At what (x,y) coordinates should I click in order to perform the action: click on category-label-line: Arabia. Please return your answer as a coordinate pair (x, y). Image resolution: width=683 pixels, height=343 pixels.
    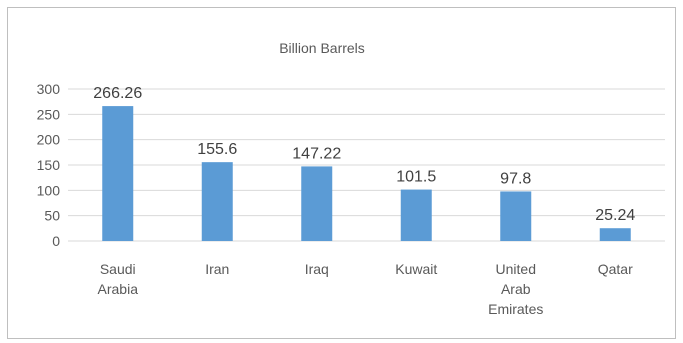
    Looking at the image, I should click on (118, 289).